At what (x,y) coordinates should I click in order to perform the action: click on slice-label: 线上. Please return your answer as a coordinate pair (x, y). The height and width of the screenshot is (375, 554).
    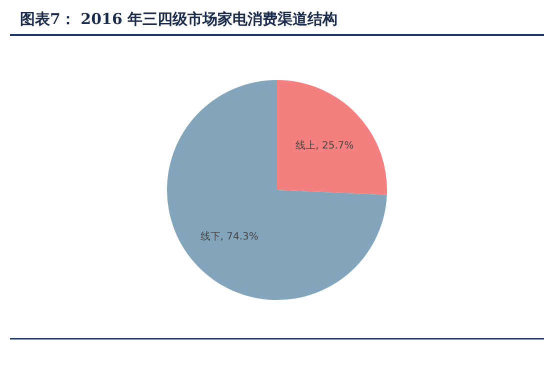
    Looking at the image, I should click on (306, 145).